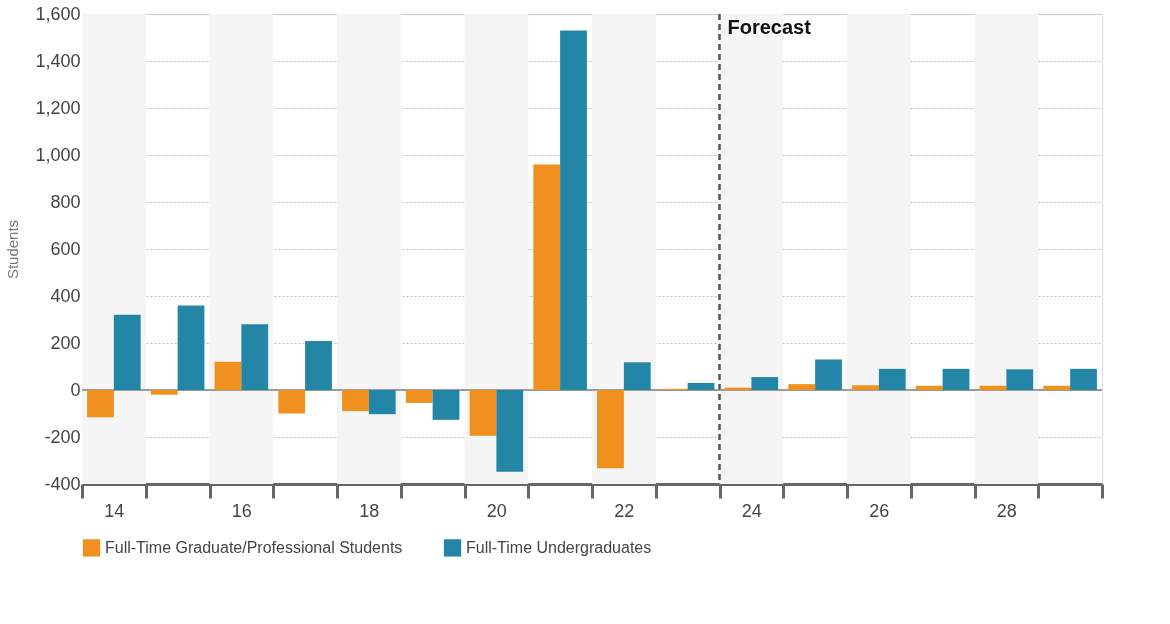 The height and width of the screenshot is (624, 1170). Describe the element at coordinates (75, 389) in the screenshot. I see `y-tick-label: 0` at that location.